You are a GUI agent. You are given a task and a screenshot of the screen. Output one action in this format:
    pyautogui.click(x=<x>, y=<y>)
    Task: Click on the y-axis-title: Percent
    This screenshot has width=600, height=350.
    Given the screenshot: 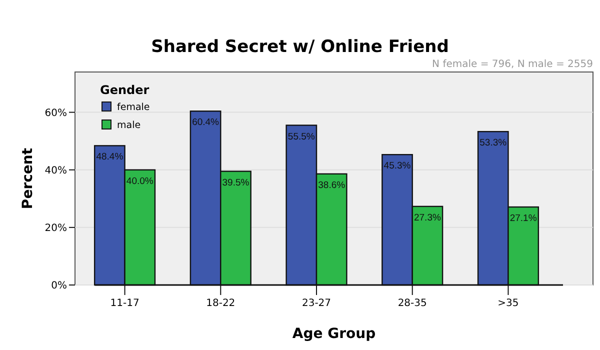 What is the action you would take?
    pyautogui.click(x=28, y=179)
    